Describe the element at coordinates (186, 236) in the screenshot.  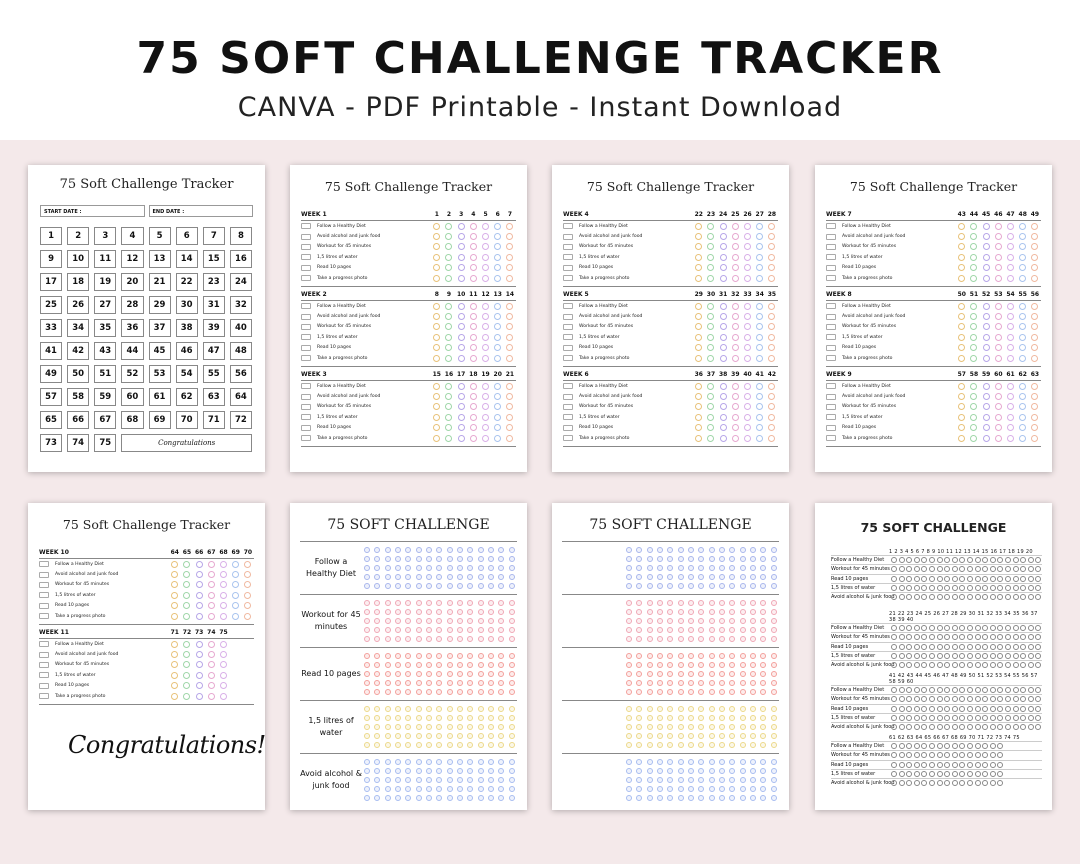
I see `day-box: 6` at that location.